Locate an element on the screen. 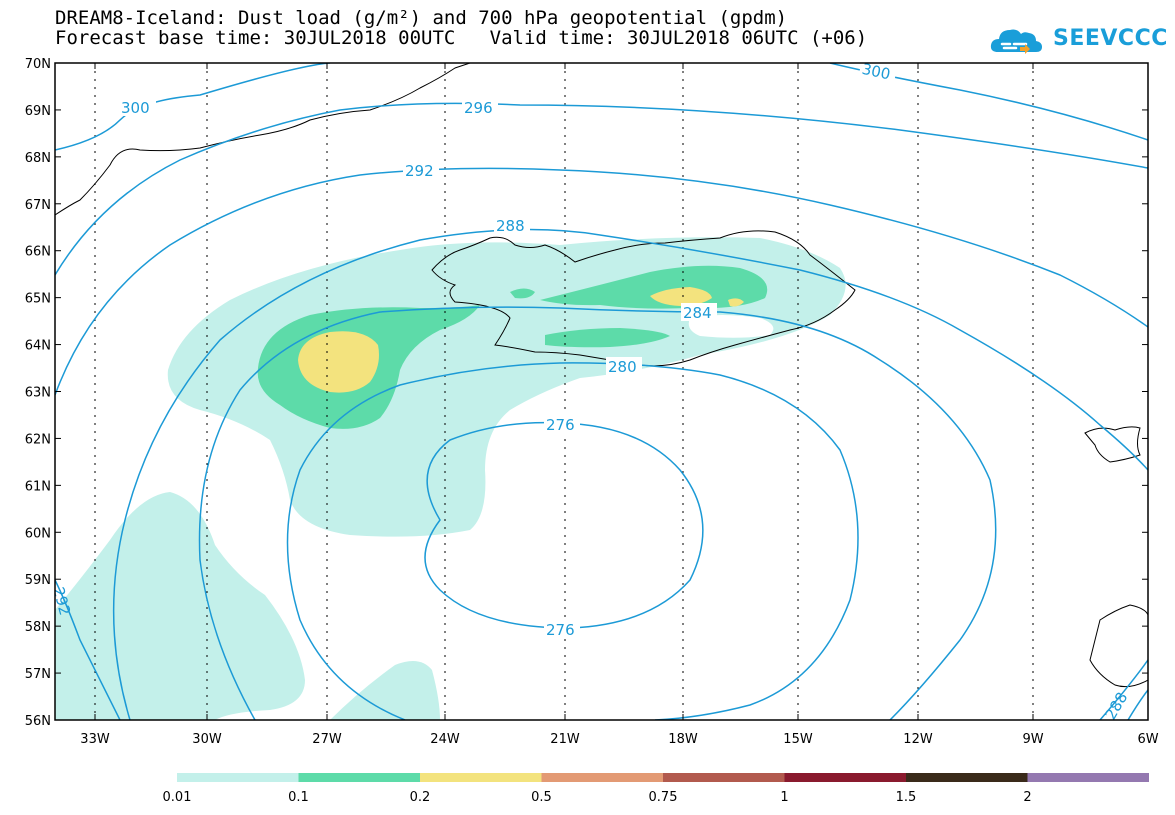 The image size is (1175, 815). logo-text: SEEVCCC is located at coordinates (1110, 38).